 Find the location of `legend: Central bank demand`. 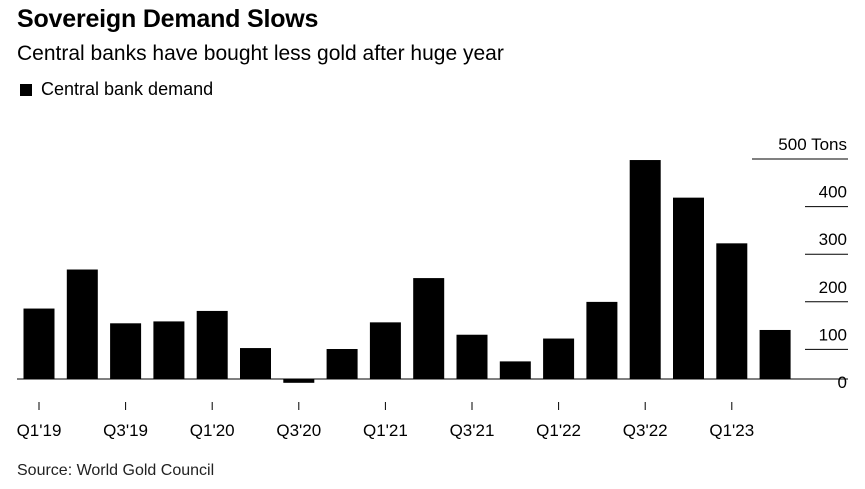

legend: Central bank demand is located at coordinates (116, 89).